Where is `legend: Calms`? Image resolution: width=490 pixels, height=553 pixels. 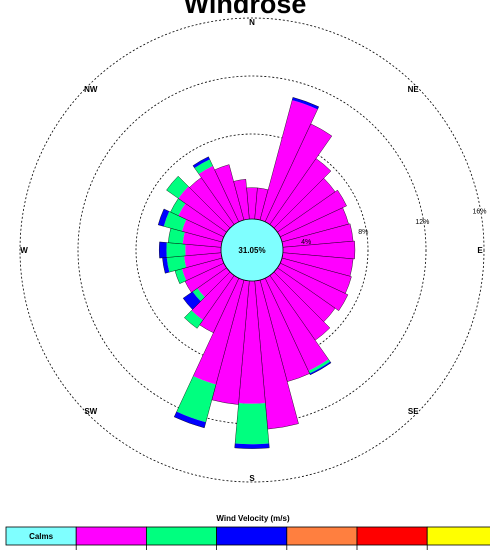 legend: Calms is located at coordinates (247, 538).